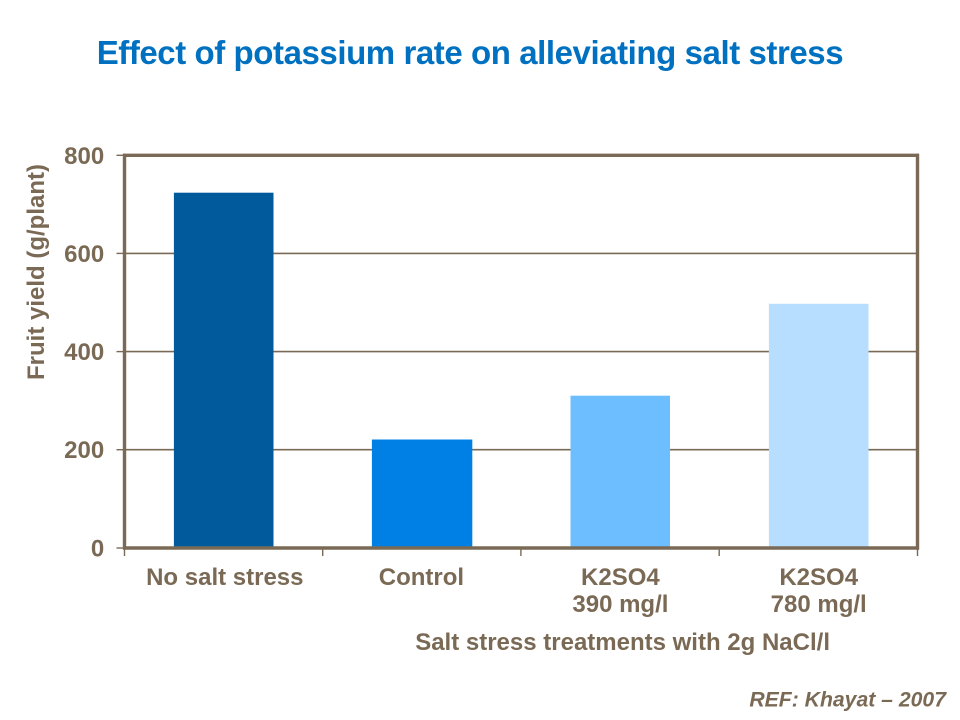  Describe the element at coordinates (224, 577) in the screenshot. I see `svg-text: No salt stress` at that location.